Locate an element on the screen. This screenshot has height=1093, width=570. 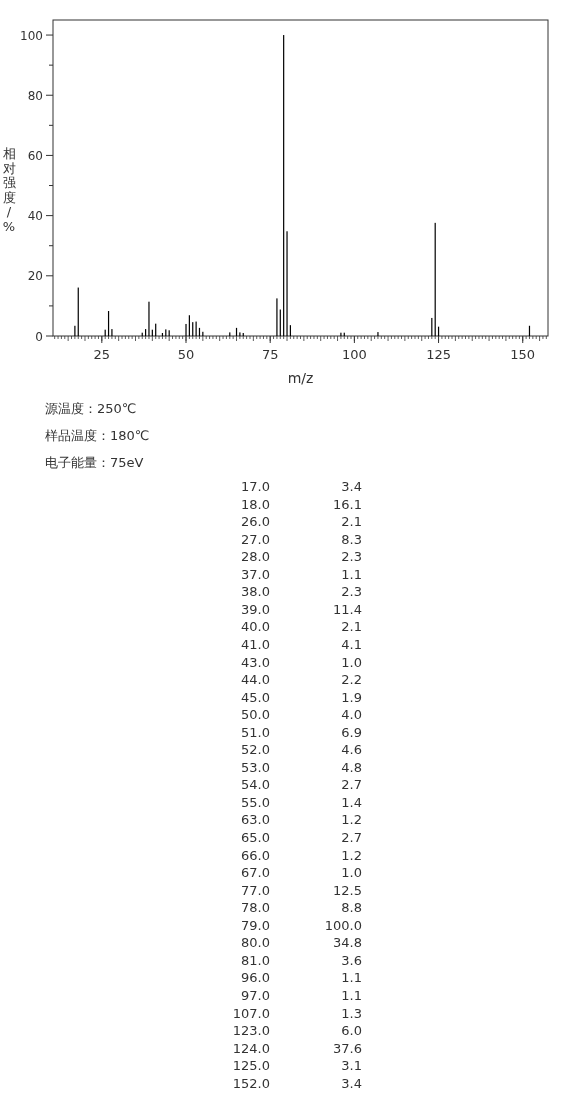
text: 16.1 is located at coordinates (347, 504).